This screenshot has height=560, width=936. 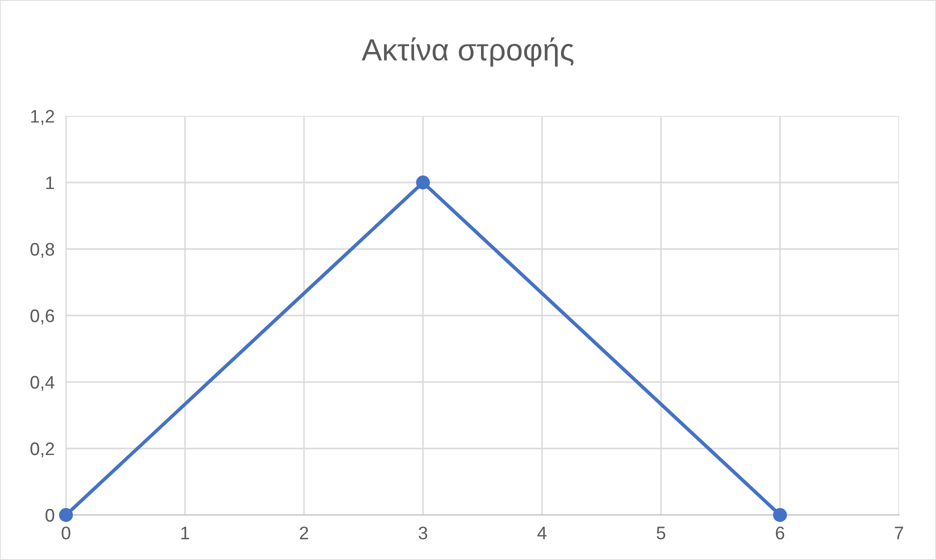 I want to click on y-tick-label: 0,6, so click(x=42, y=316).